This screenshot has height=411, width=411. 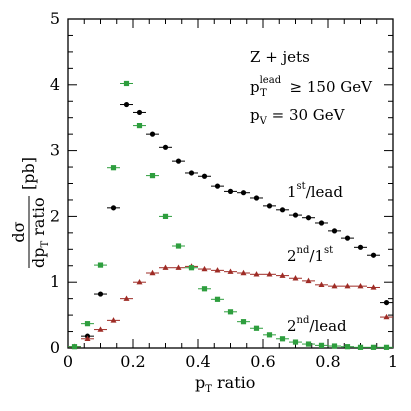 I want to click on y-tick-label: 1, so click(x=55, y=281).